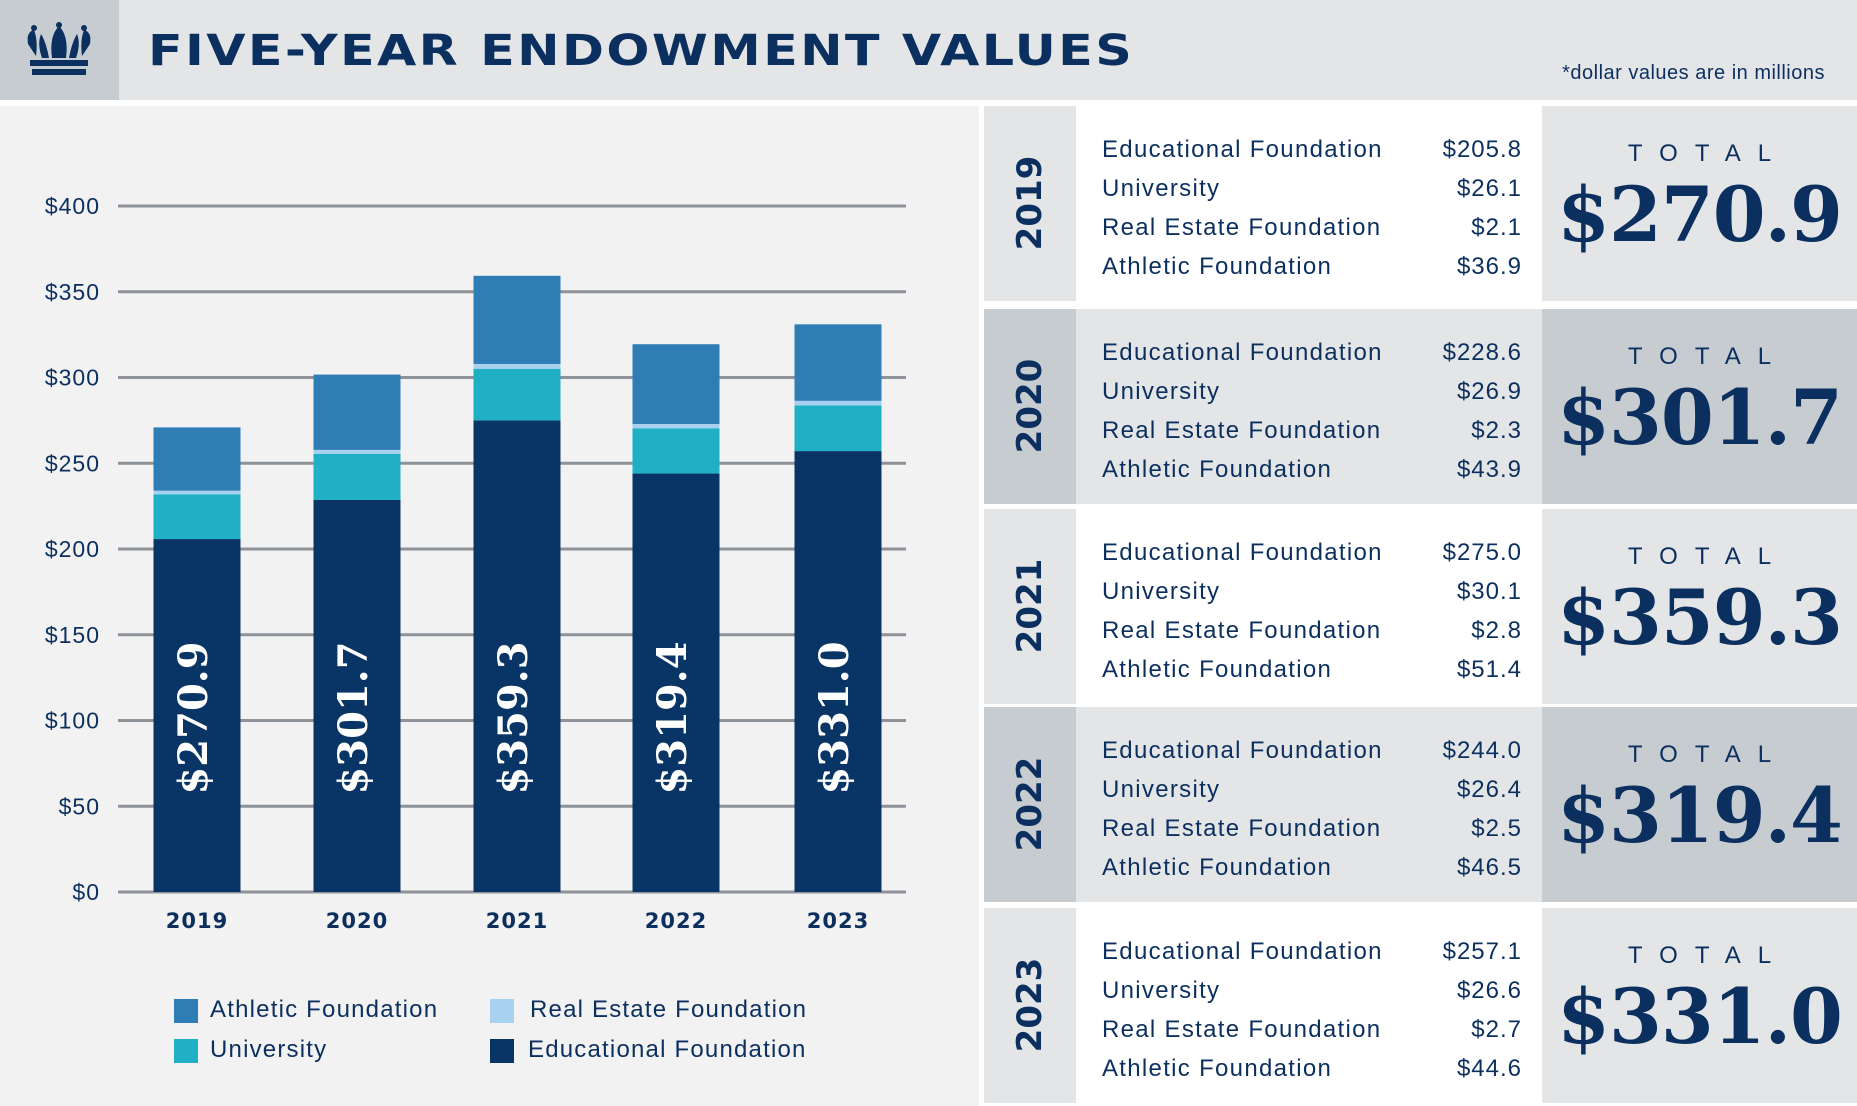 The image size is (1857, 1106). I want to click on crown-icon, so click(59, 48).